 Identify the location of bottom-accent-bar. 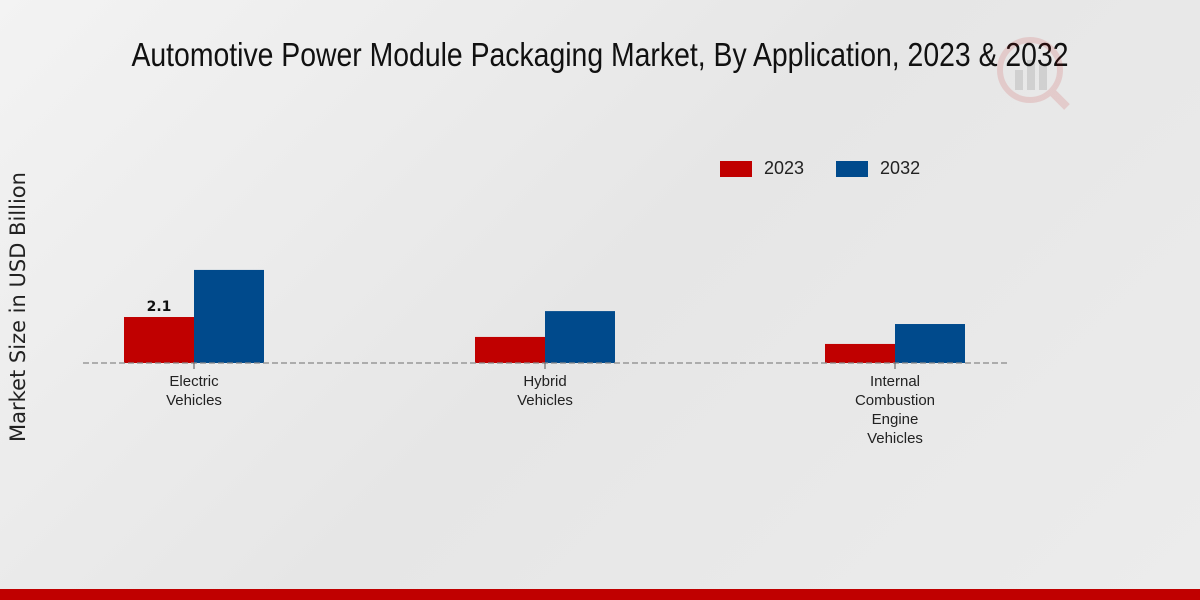
(600, 594).